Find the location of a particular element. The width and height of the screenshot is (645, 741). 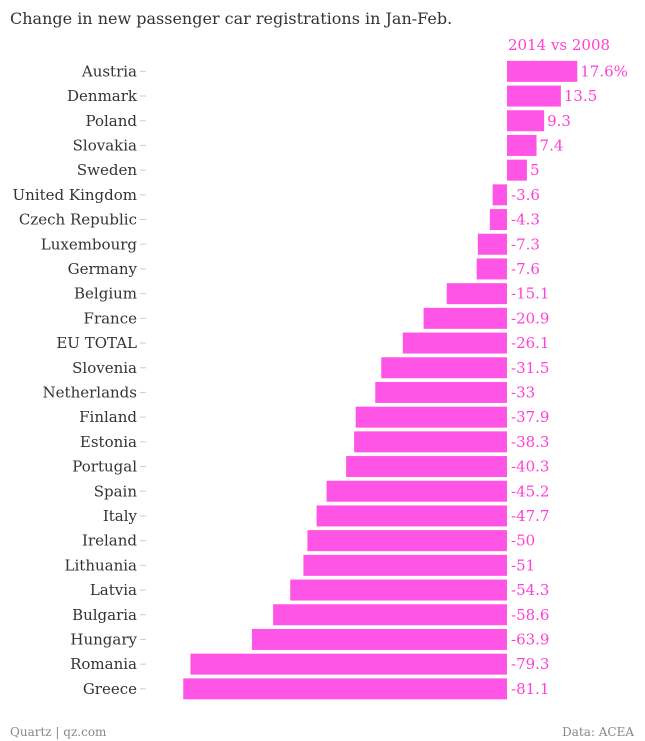

value-label-france: -20.9 is located at coordinates (530, 318).